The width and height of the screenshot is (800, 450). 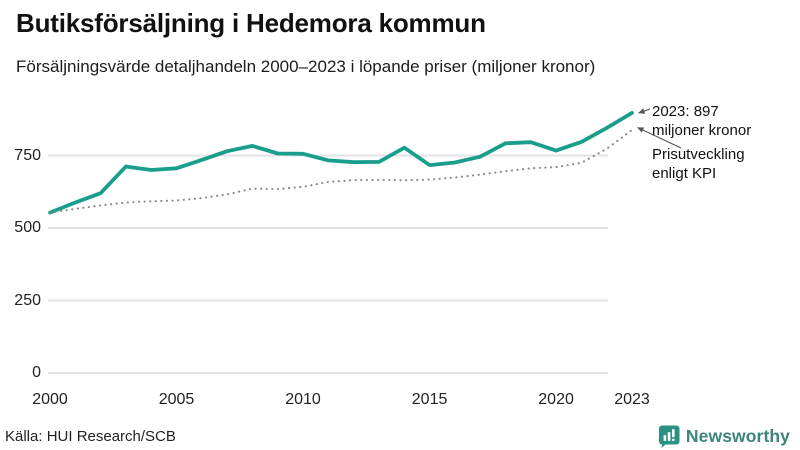 What do you see at coordinates (702, 121) in the screenshot?
I see `annotation-last-value: 2023: 897 miljoner kronor` at bounding box center [702, 121].